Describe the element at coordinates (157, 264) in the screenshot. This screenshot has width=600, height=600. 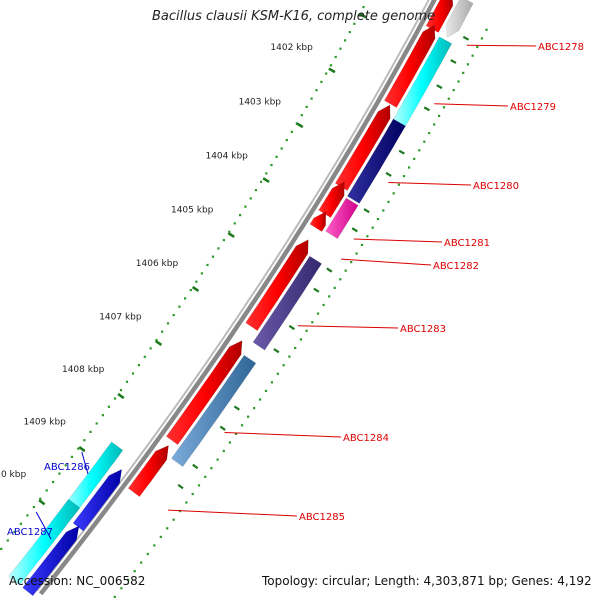
I see `kbp-tick-label: 1406 kbp` at that location.